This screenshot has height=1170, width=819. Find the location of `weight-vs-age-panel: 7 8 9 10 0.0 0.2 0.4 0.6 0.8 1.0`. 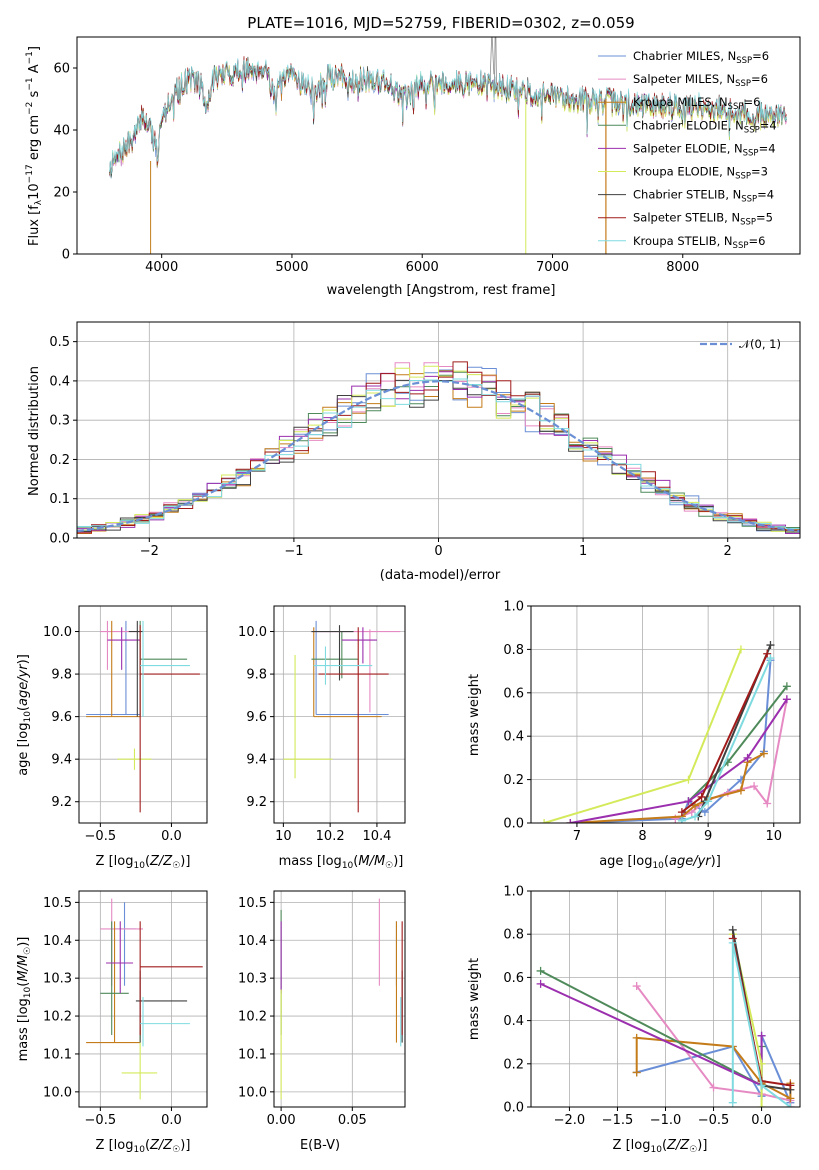

weight-vs-age-panel: 7 8 9 10 0.0 0.2 0.4 0.6 0.8 1.0 is located at coordinates (652, 722).